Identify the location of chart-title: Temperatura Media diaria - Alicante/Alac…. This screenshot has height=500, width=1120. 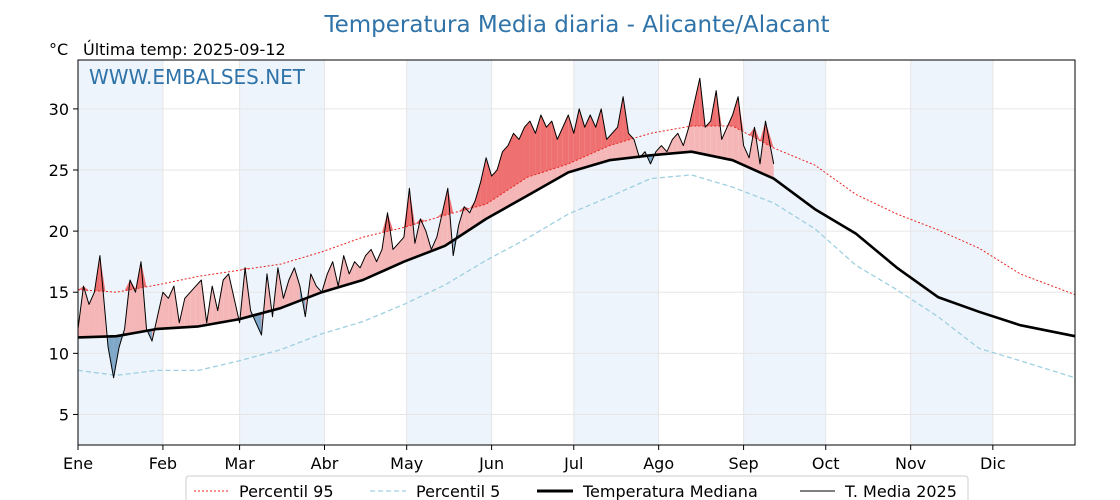
(576, 25).